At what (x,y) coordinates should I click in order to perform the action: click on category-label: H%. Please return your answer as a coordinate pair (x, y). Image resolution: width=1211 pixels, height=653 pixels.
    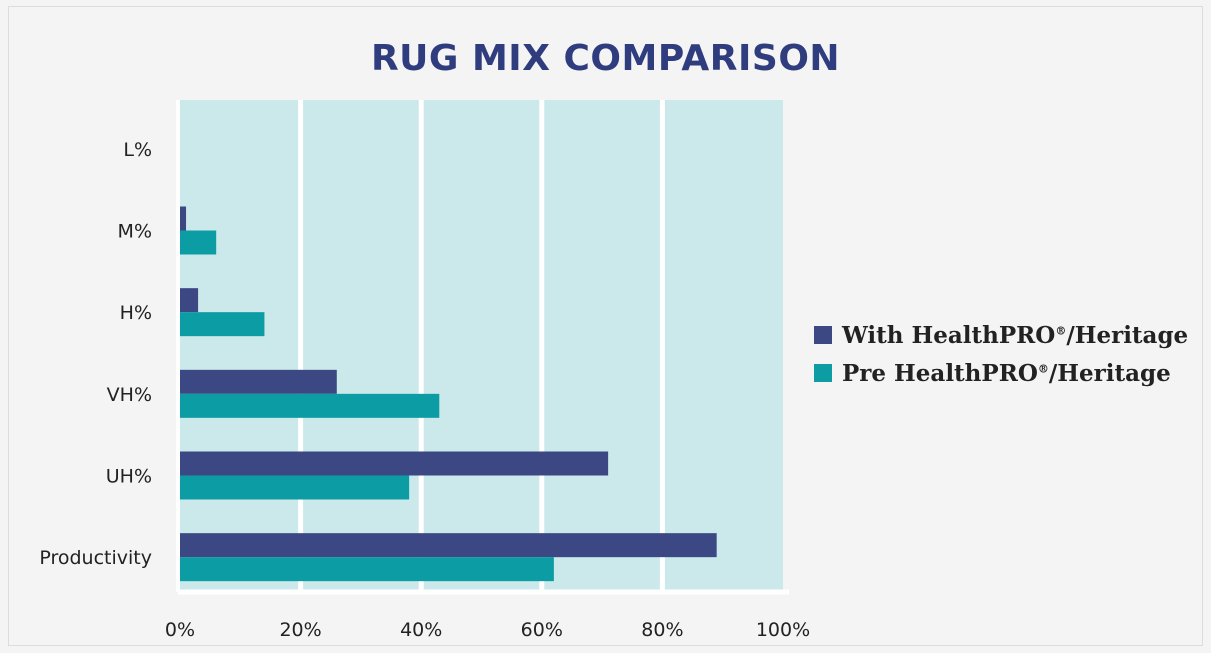
    Looking at the image, I should click on (136, 313).